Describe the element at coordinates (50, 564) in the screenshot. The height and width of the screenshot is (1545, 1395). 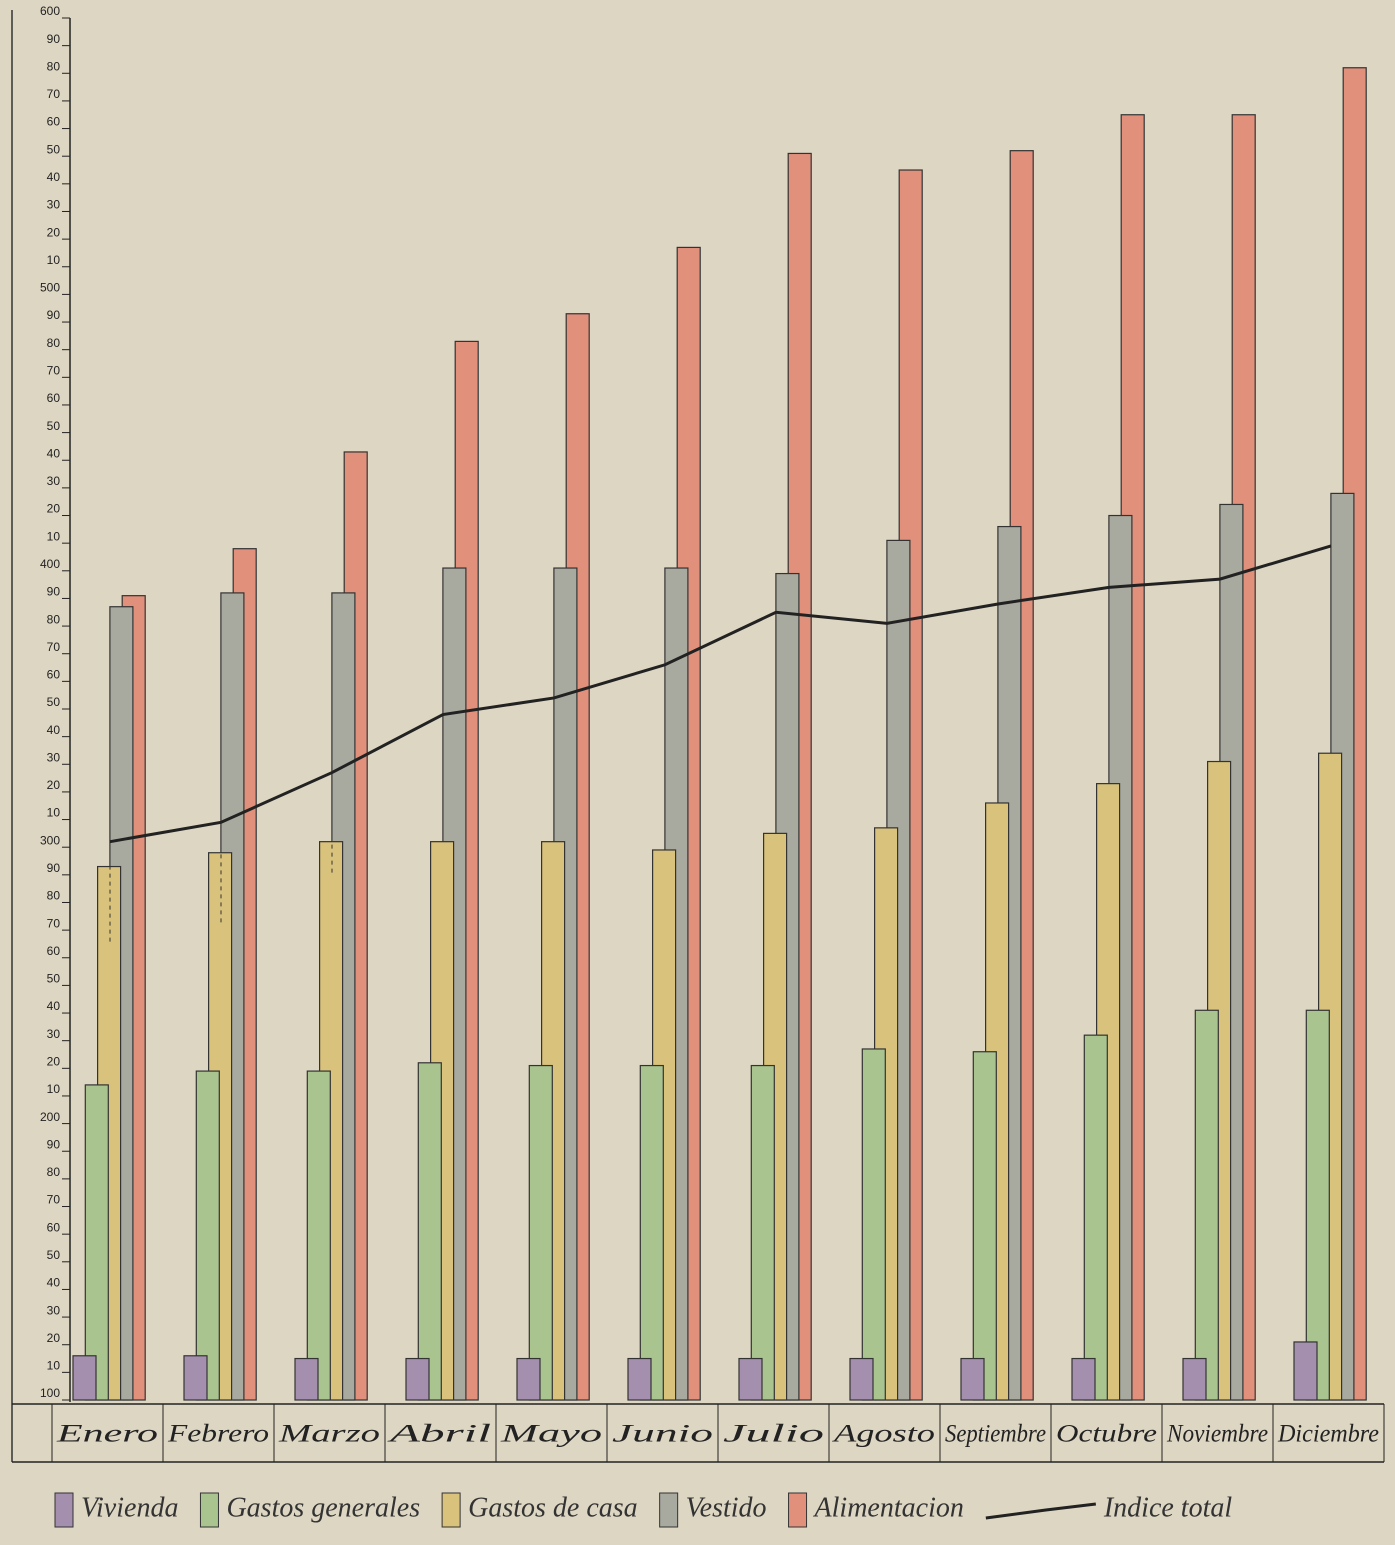
I see `y-tick-label: 400` at that location.